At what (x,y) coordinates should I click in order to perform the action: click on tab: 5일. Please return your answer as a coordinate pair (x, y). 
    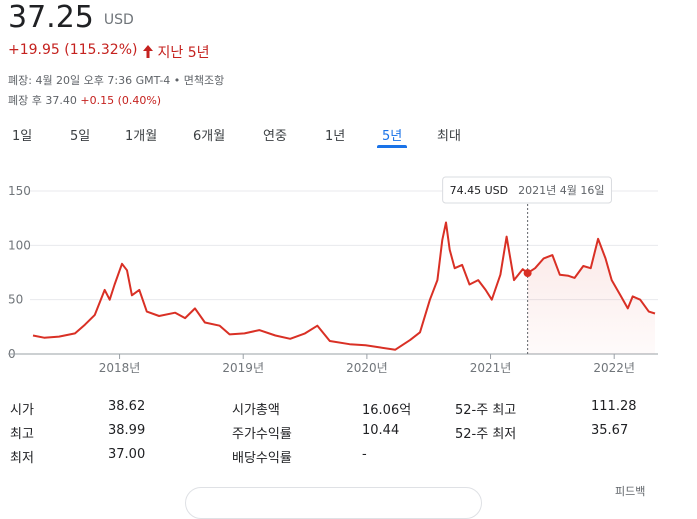
    Looking at the image, I should click on (80, 136).